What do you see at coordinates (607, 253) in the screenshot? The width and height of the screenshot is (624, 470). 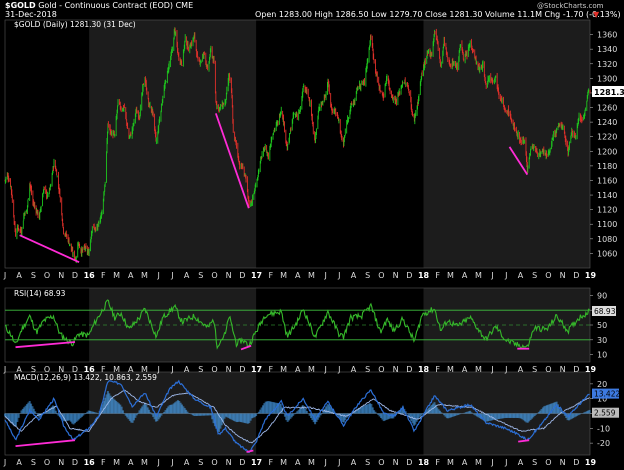 I see `price-y-tick-label: 1060` at bounding box center [607, 253].